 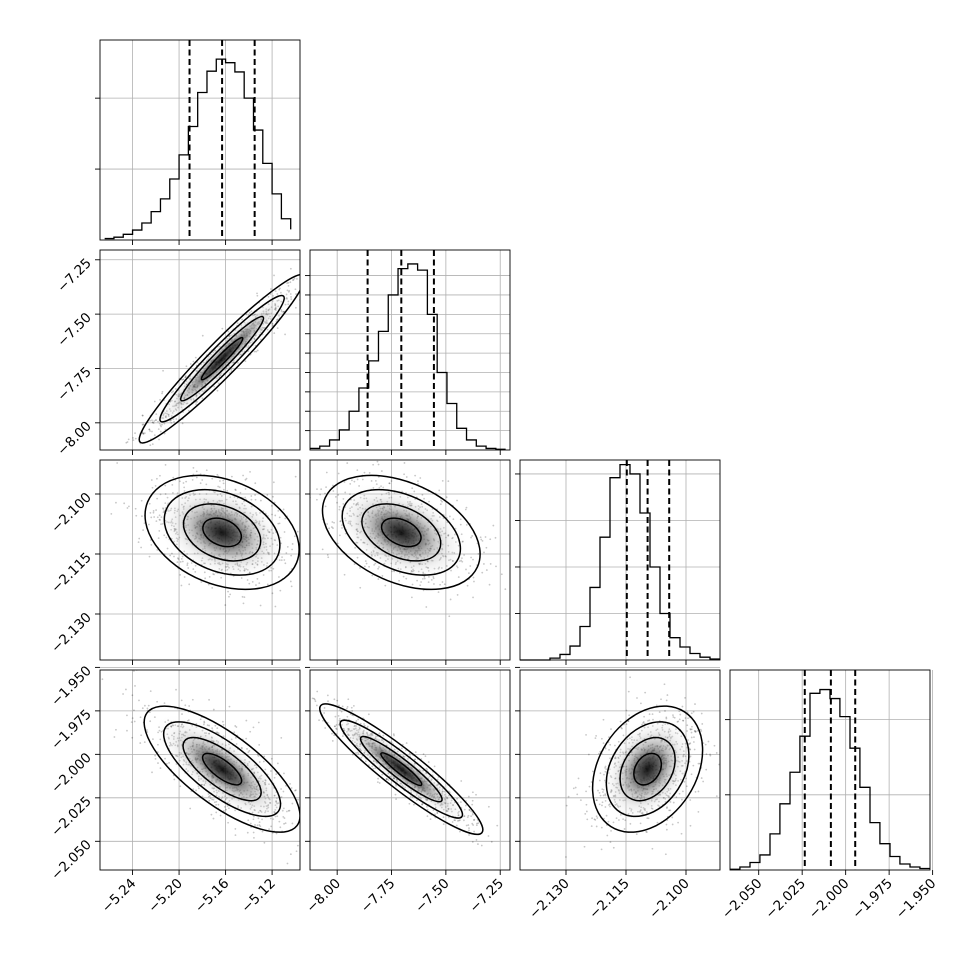 I want to click on x-tick-label: −1.950, so click(x=916, y=899).